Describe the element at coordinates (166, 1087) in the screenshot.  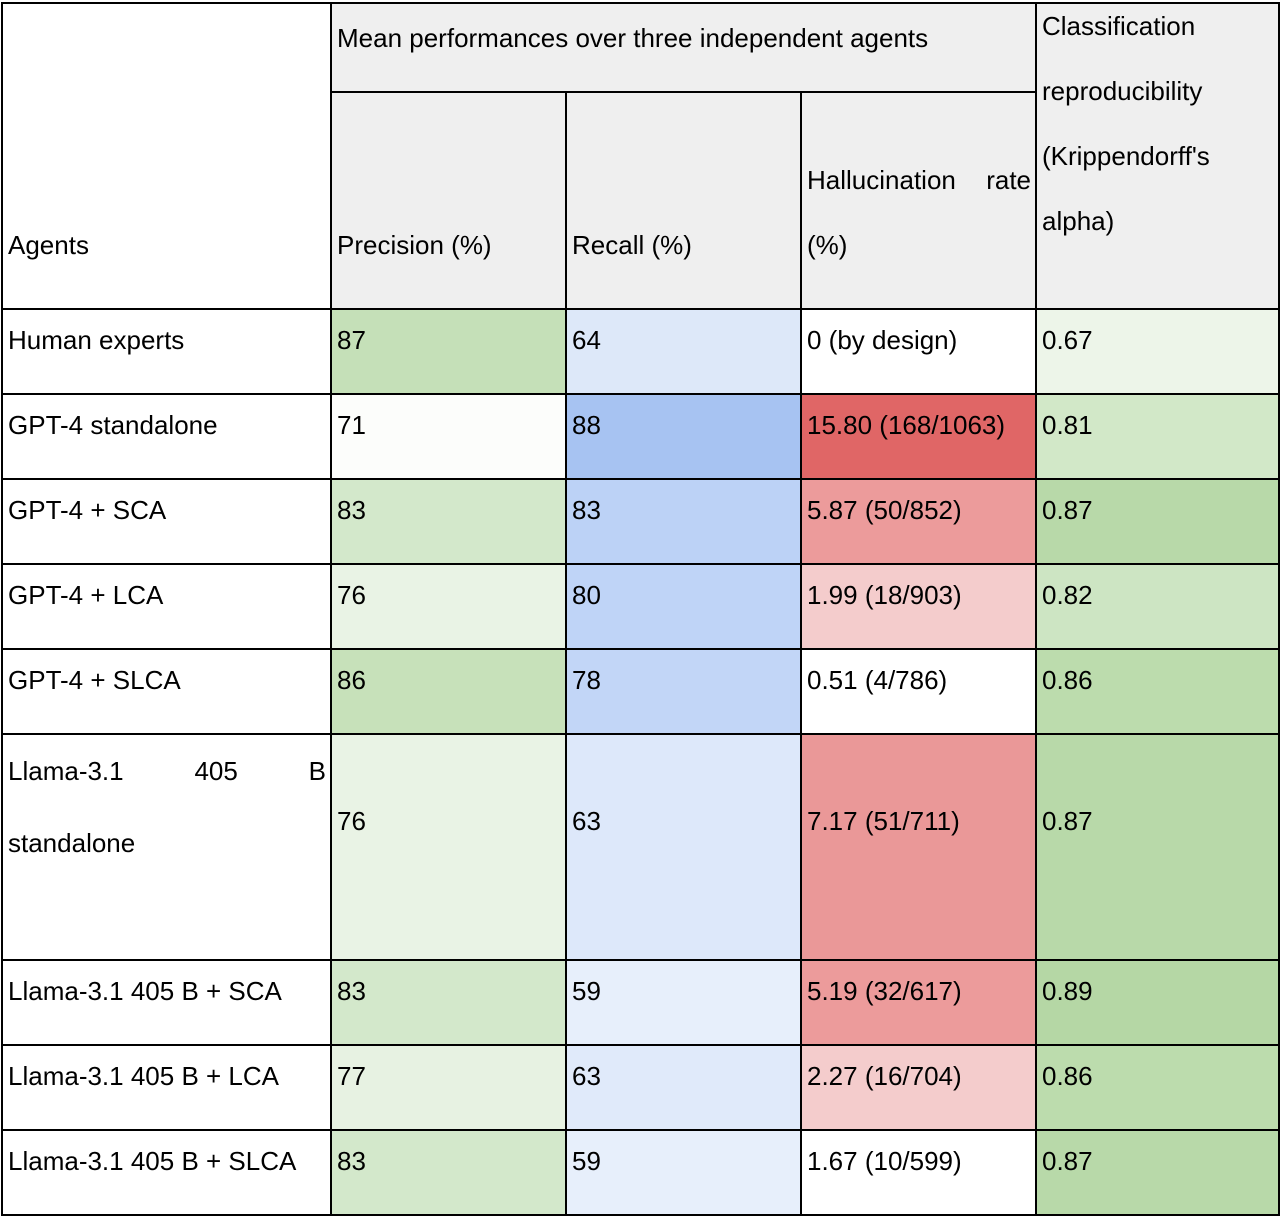
I see `agent-name-cell: Llama-3.1 405 B + LCA` at that location.